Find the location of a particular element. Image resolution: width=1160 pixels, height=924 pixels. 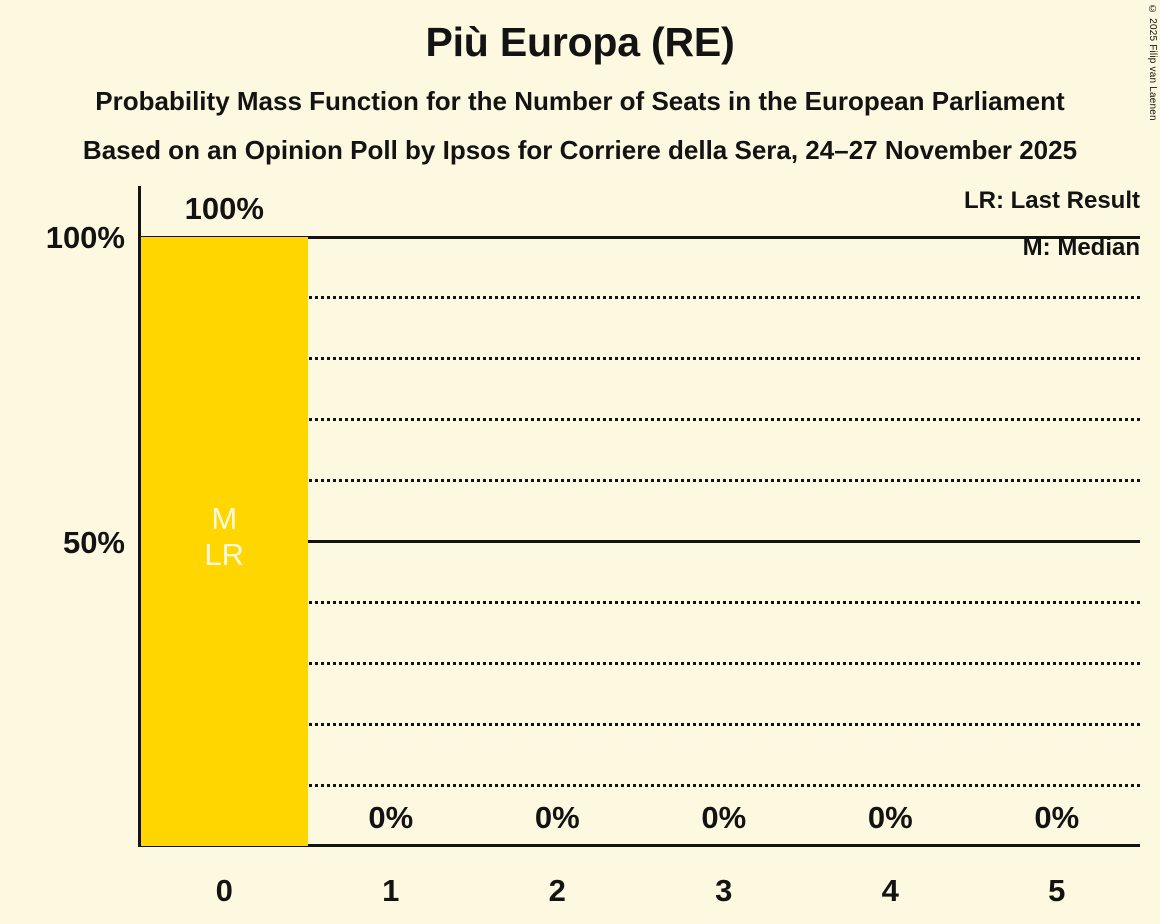

x-tick-label-3: 3 is located at coordinates (724, 890).